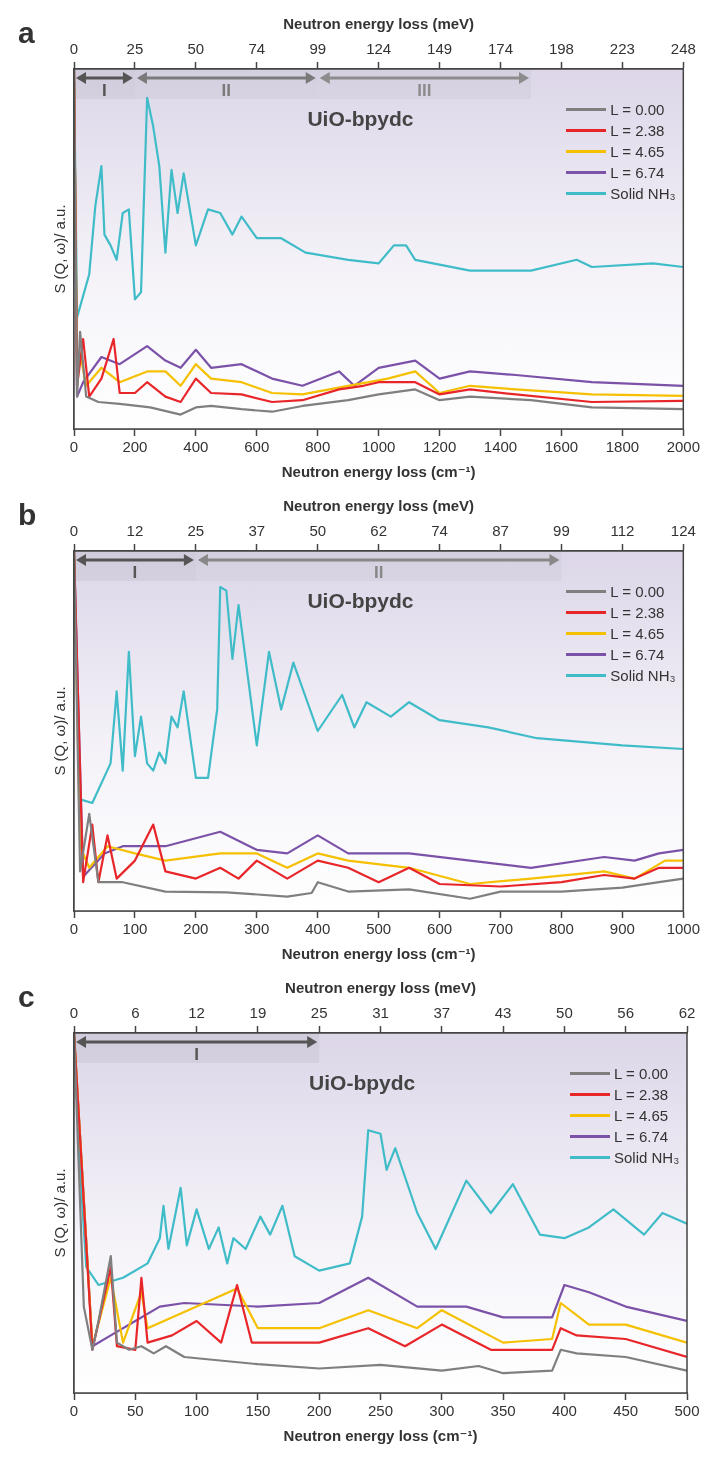 The image size is (711, 1477). I want to click on x-tick-label: 1200, so click(439, 447).